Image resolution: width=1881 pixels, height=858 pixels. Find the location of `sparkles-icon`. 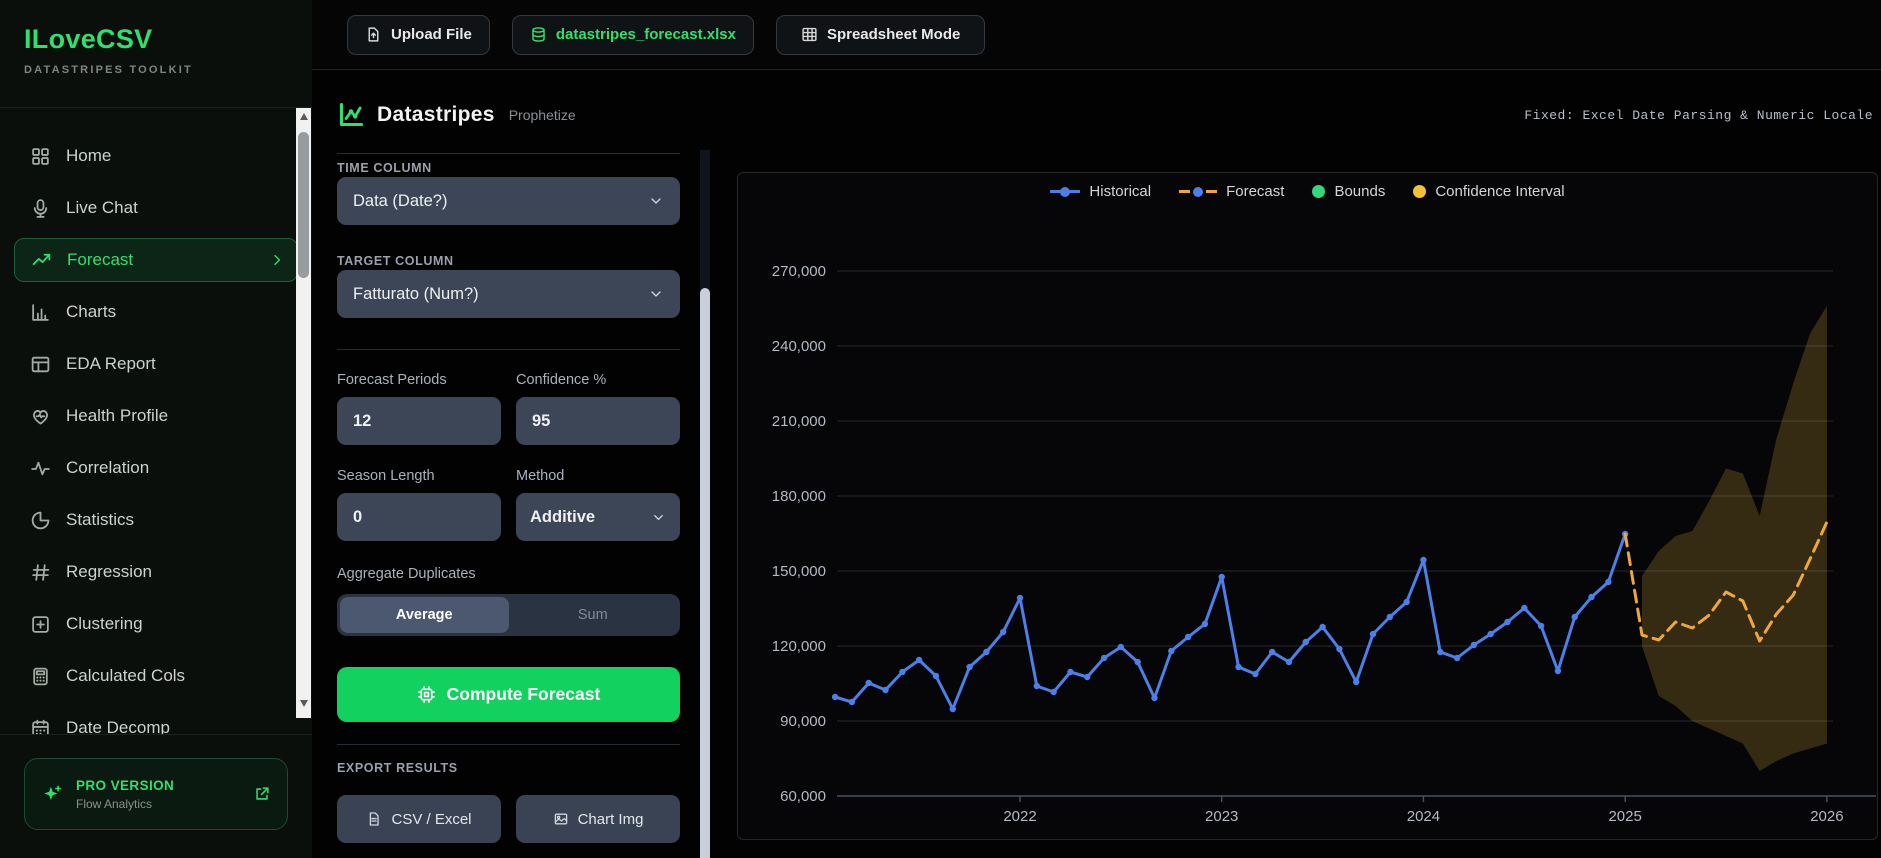

sparkles-icon is located at coordinates (52, 794).